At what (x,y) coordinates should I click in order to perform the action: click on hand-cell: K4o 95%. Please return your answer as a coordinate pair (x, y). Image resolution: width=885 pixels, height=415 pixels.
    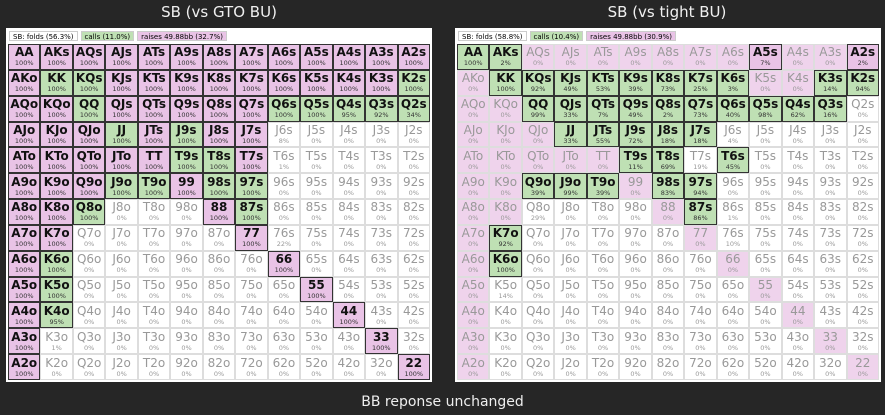
    Looking at the image, I should click on (56, 315).